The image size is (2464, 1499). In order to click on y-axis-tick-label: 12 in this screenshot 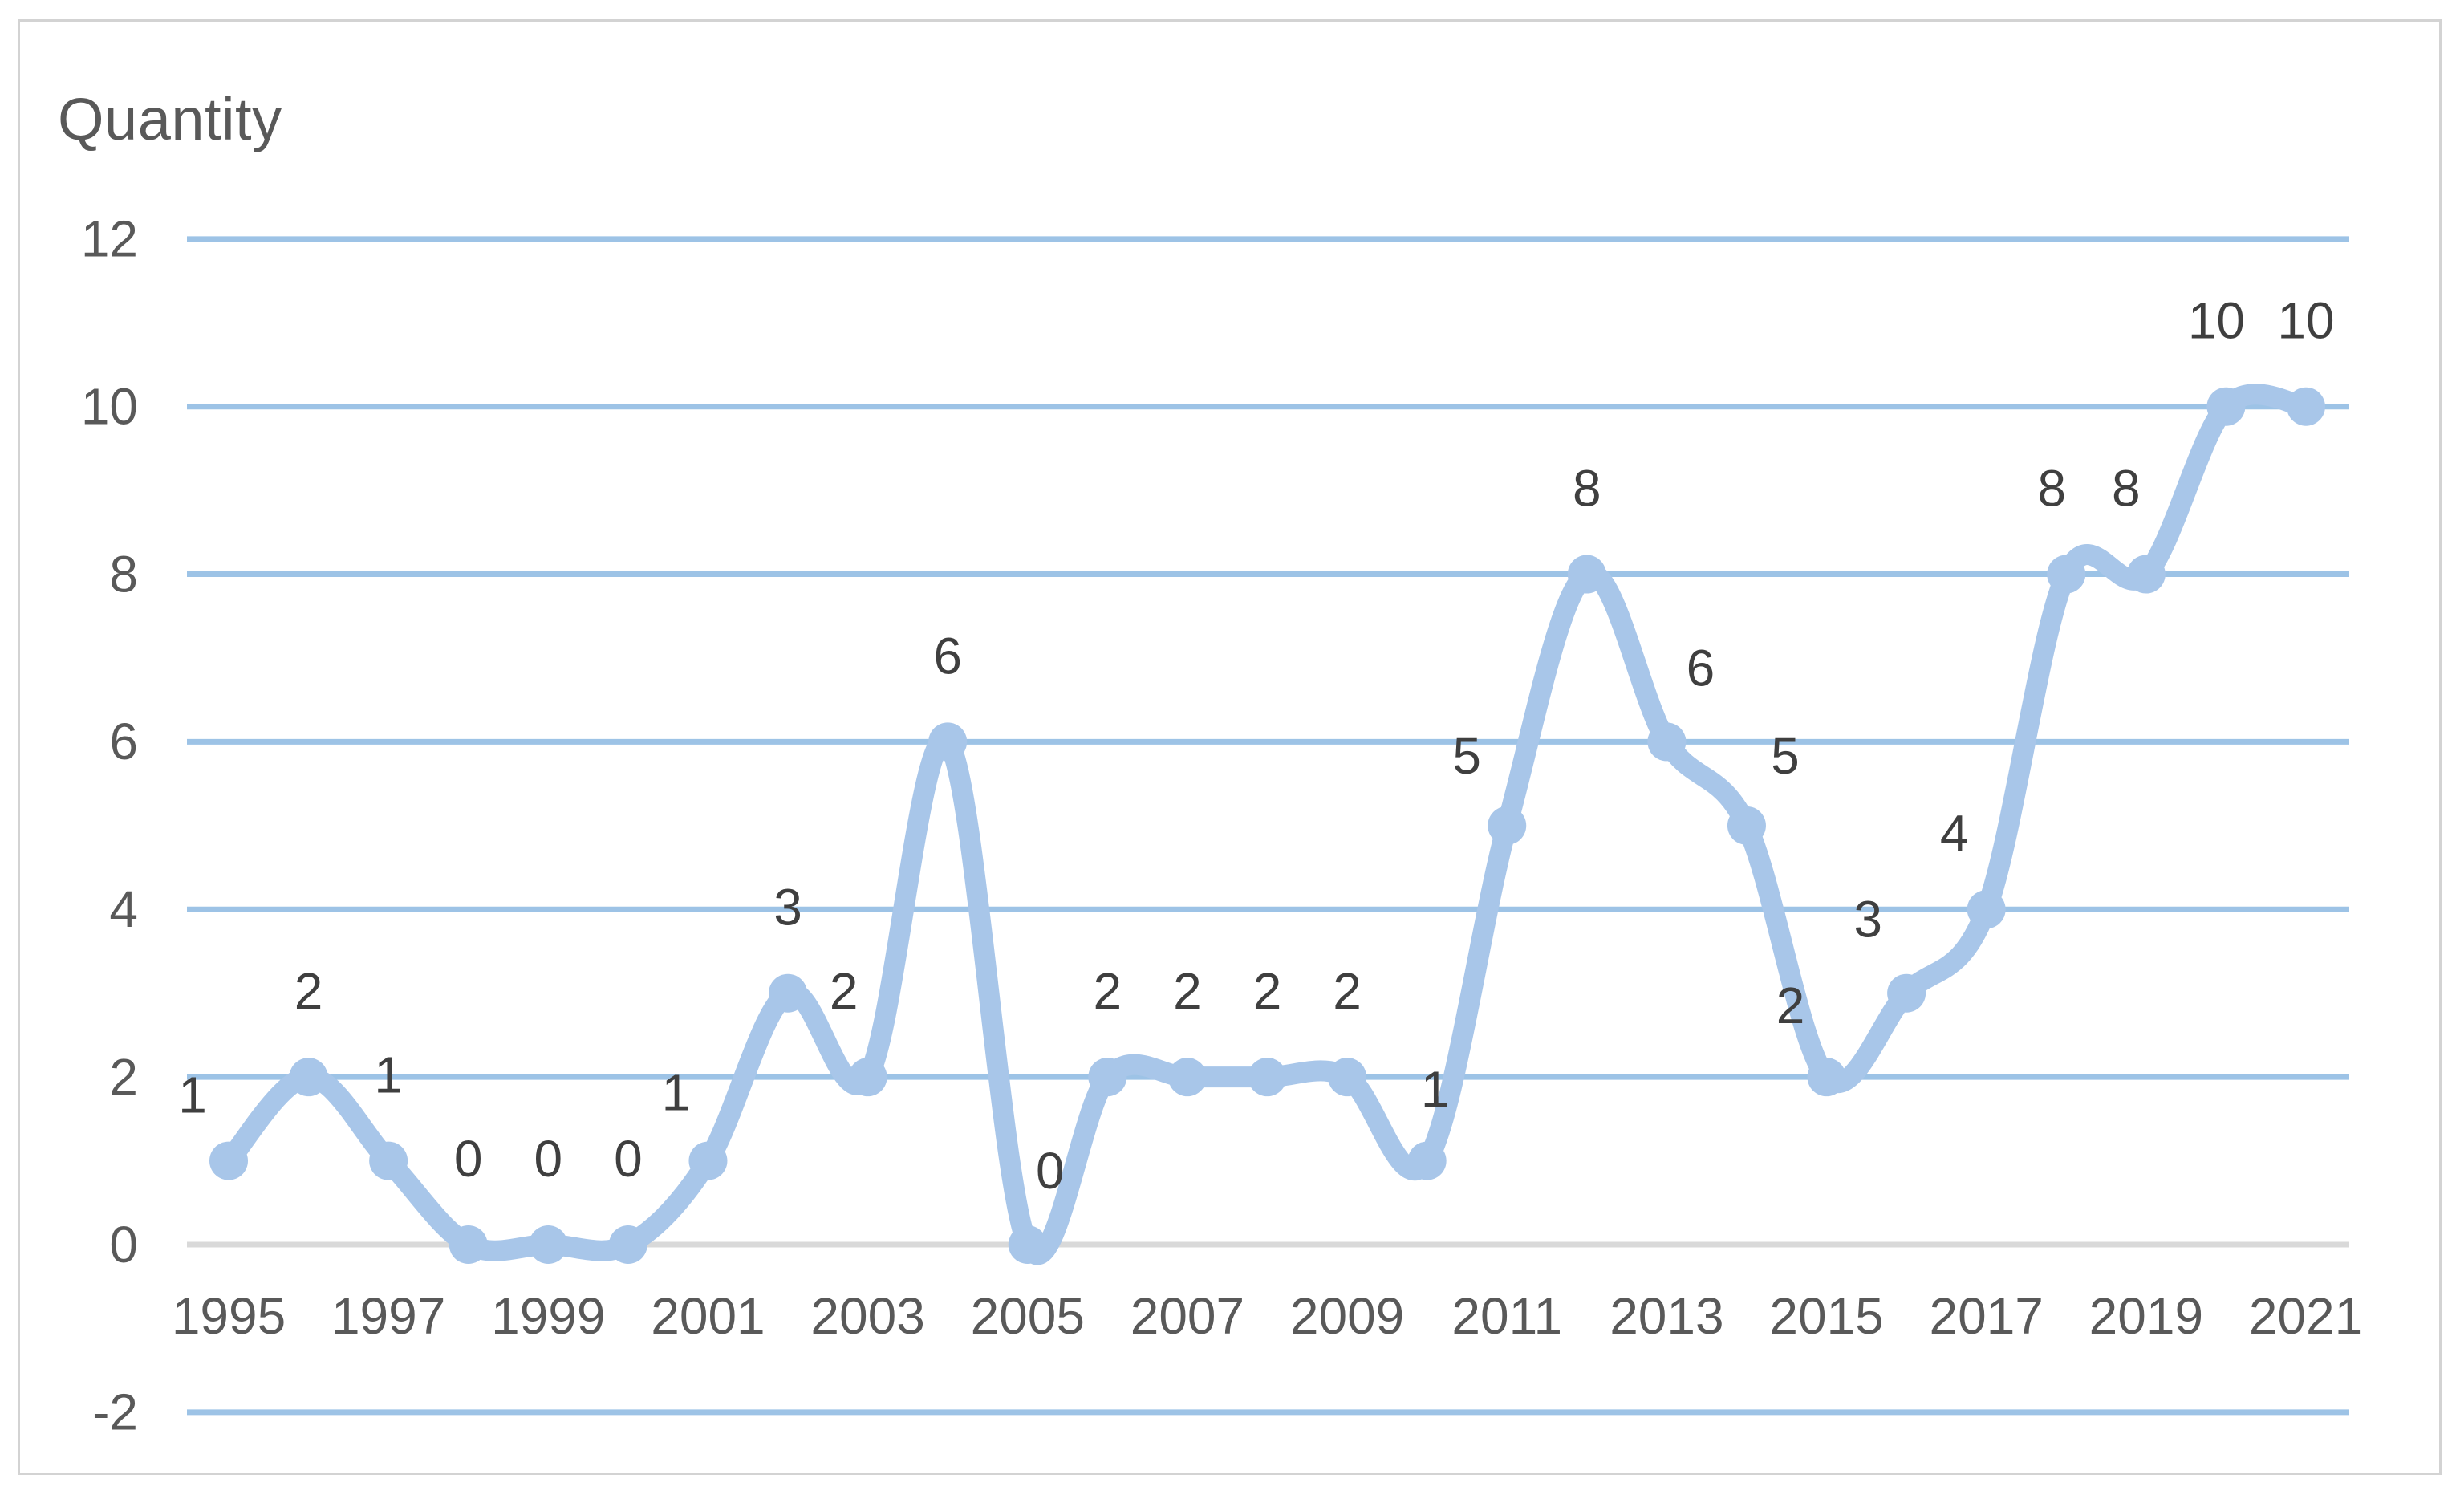, I will do `click(109, 239)`.